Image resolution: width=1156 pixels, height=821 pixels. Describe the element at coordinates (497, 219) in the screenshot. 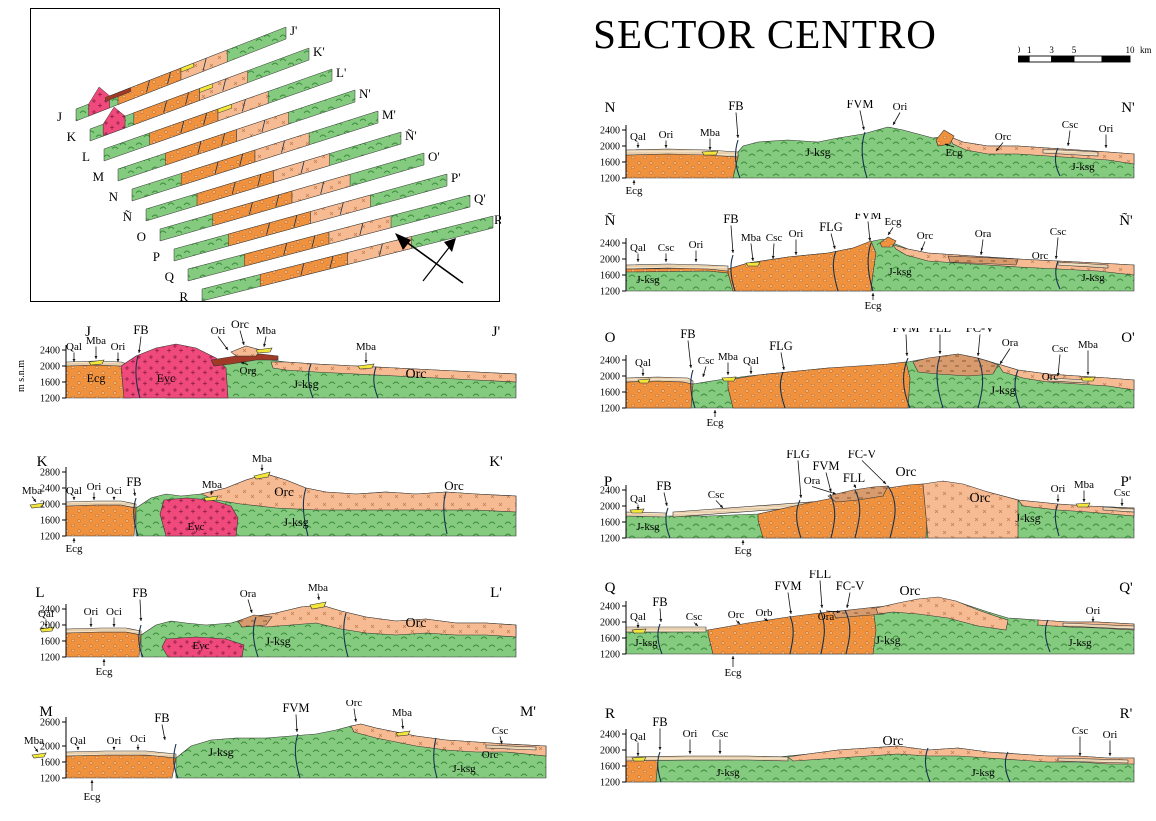

I see `block-label-right: R'` at that location.